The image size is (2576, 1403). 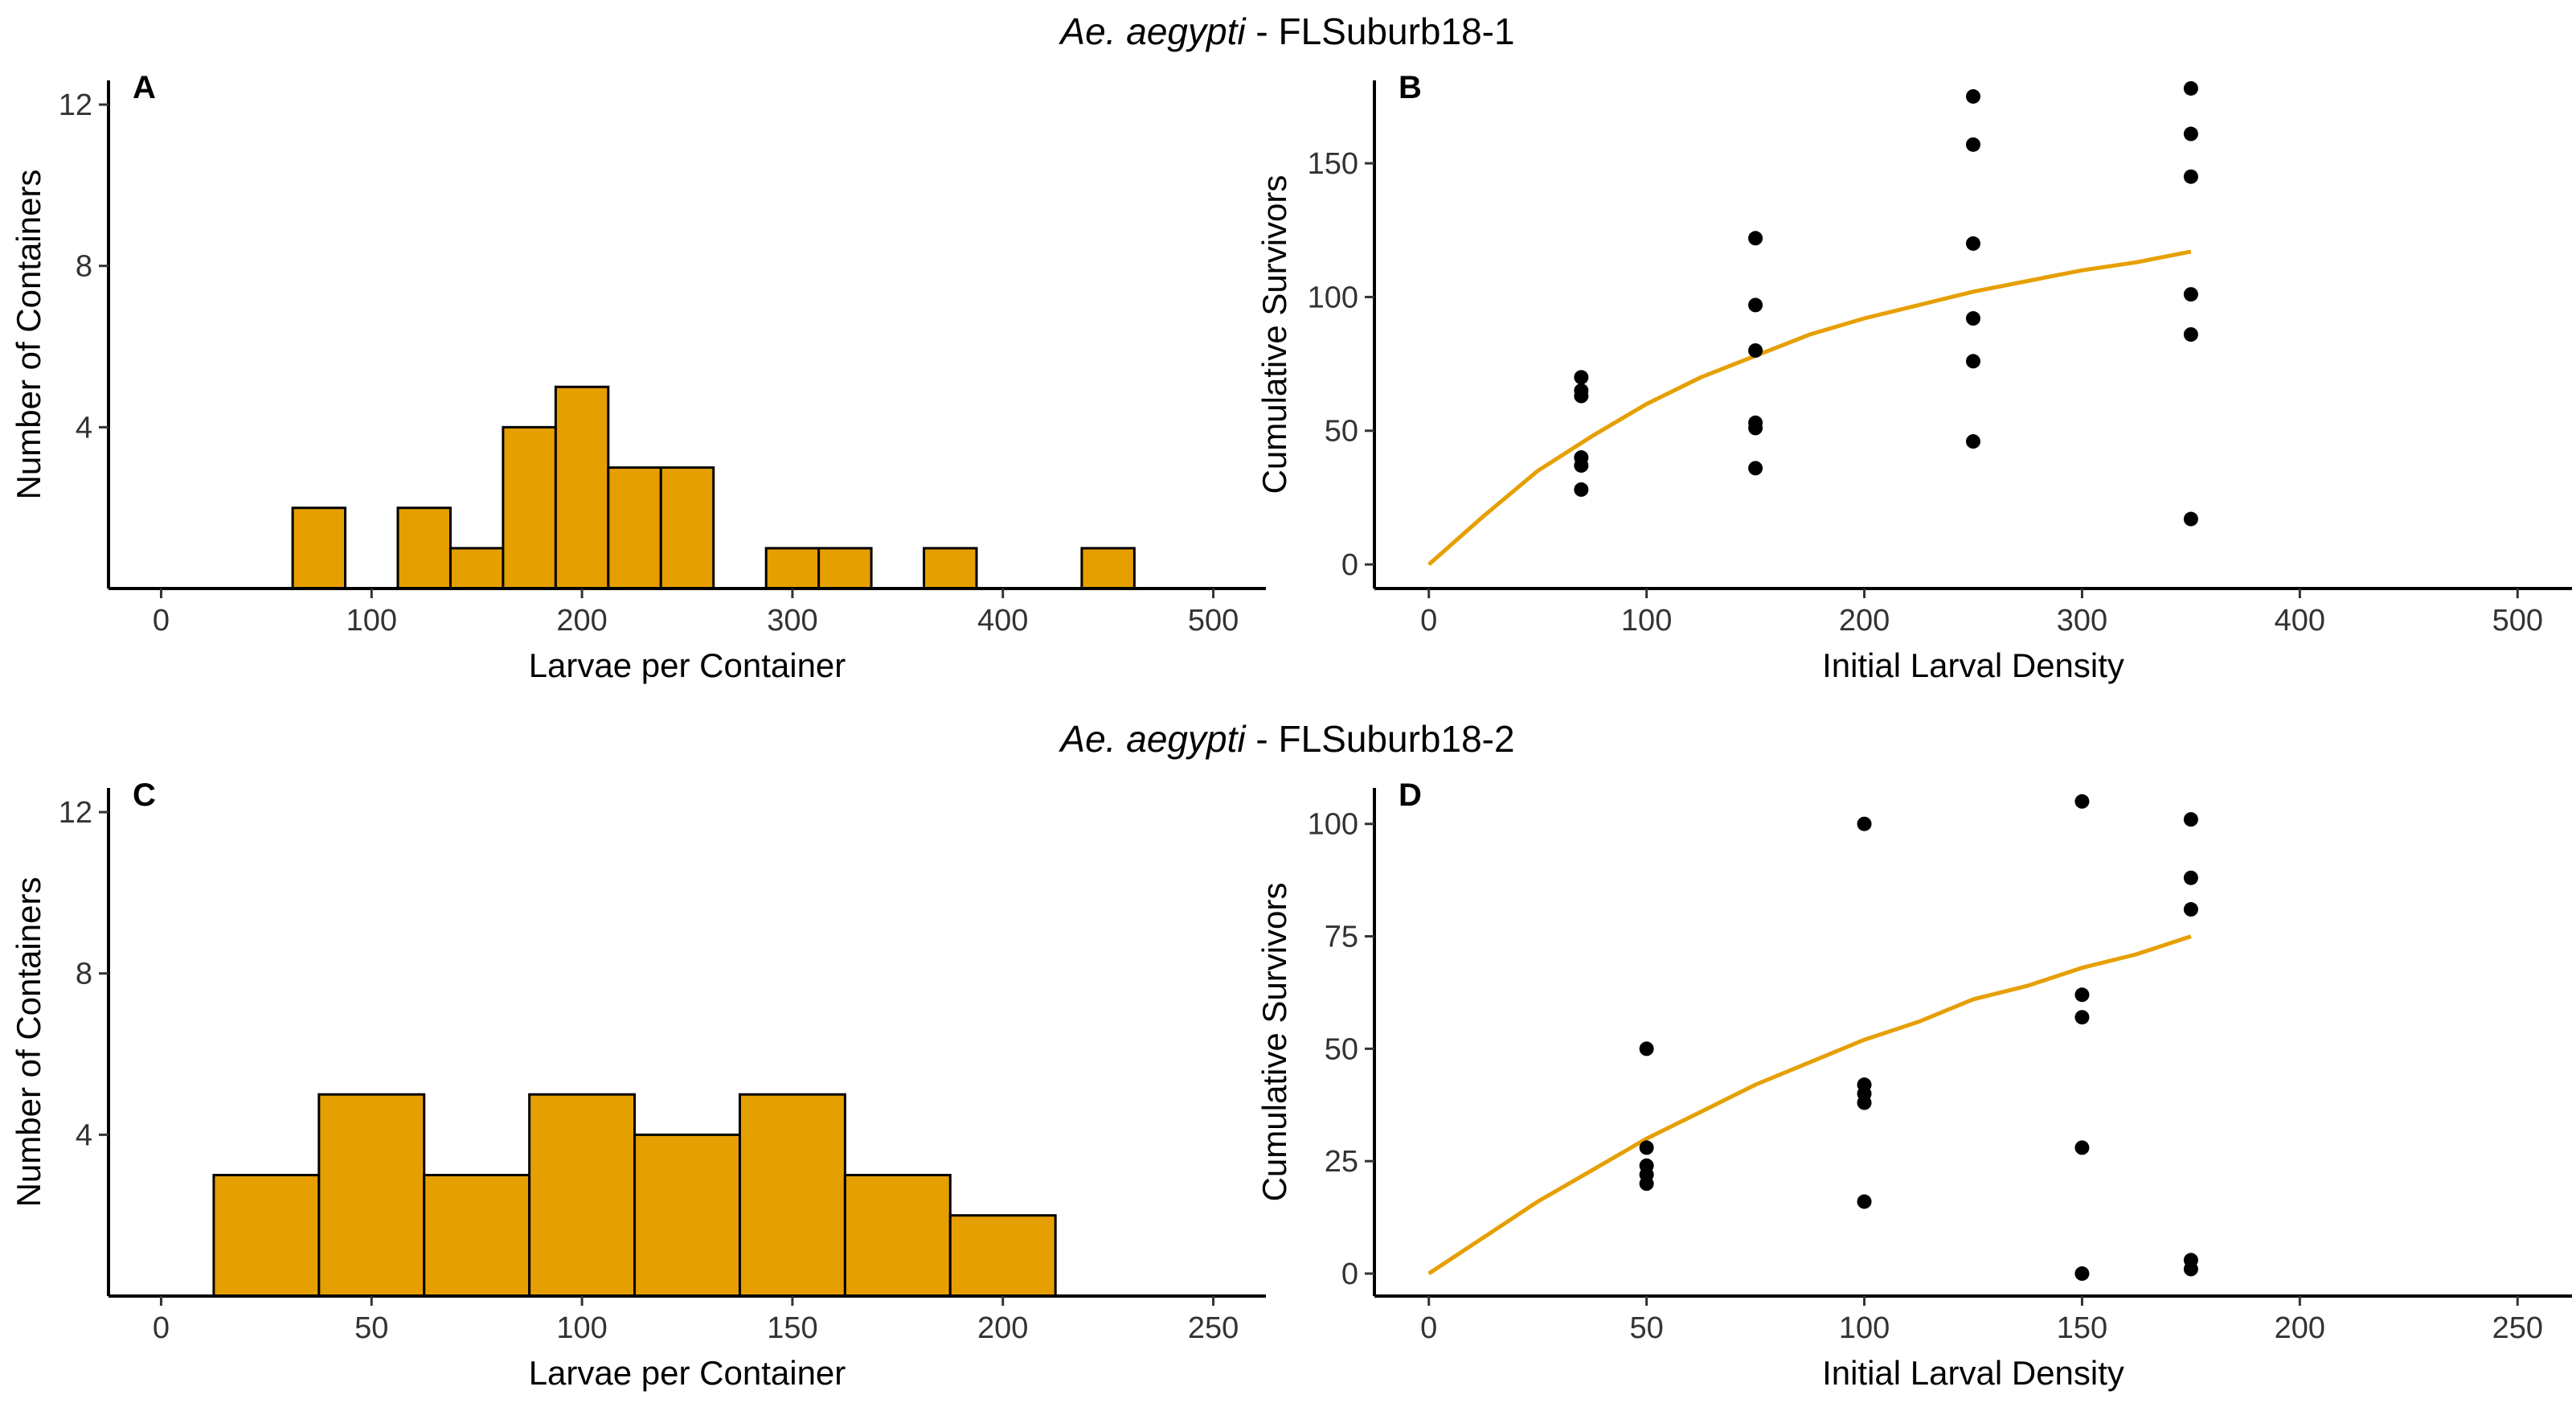 I want to click on y-tick-label-a-12: 12, so click(x=75, y=105).